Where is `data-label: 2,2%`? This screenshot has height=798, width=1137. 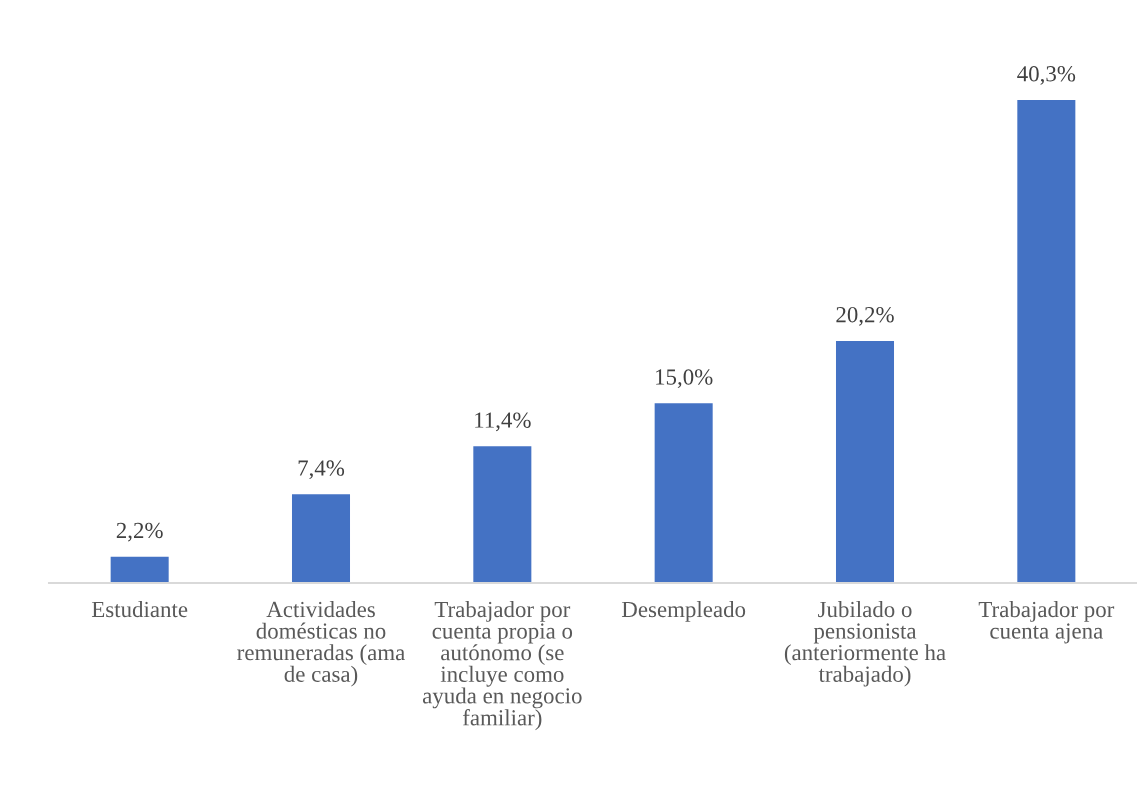 data-label: 2,2% is located at coordinates (139, 532).